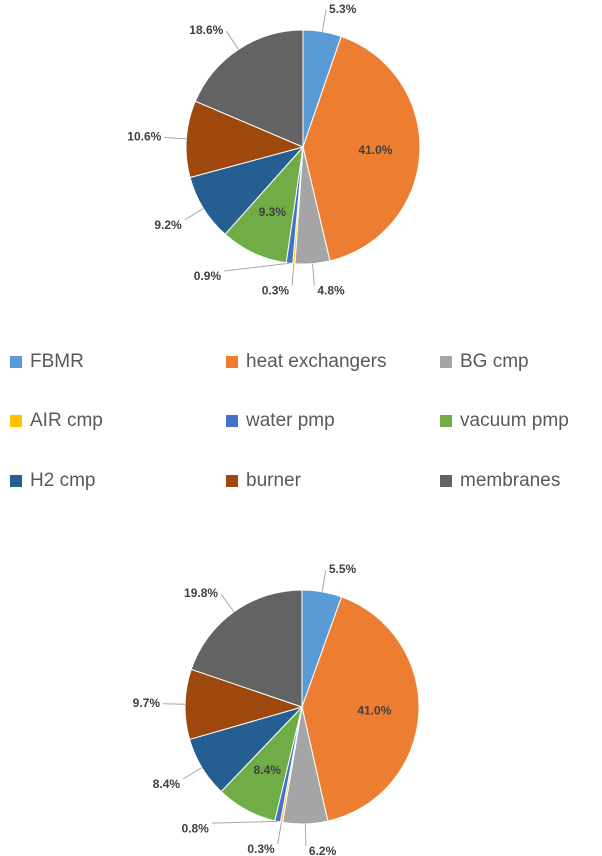  What do you see at coordinates (66, 420) in the screenshot?
I see `legend-label: AIR cmp` at bounding box center [66, 420].